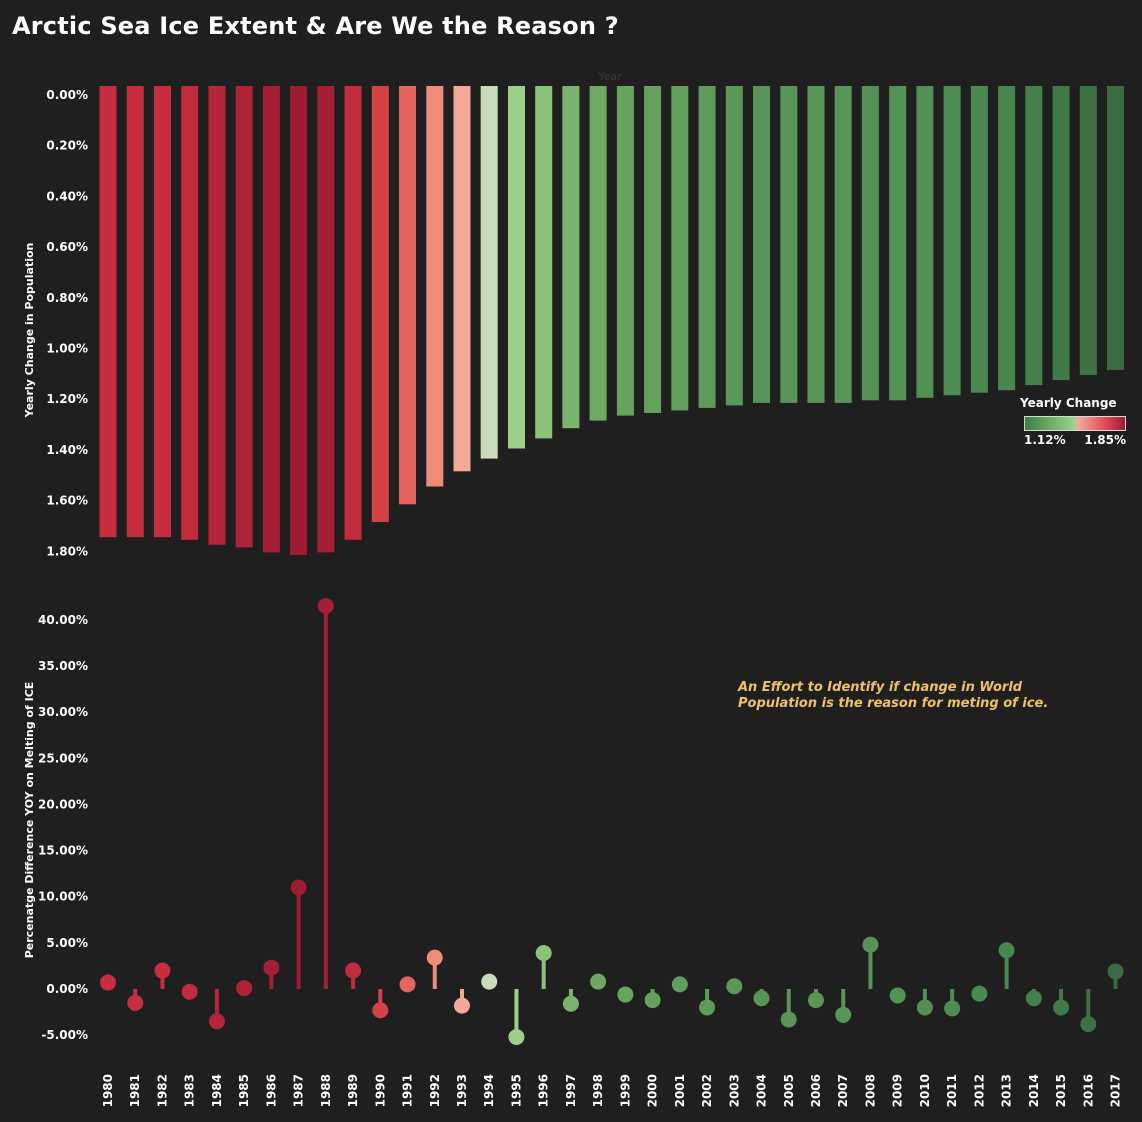 This screenshot has height=1122, width=1142. I want to click on bar-2006, so click(816, 244).